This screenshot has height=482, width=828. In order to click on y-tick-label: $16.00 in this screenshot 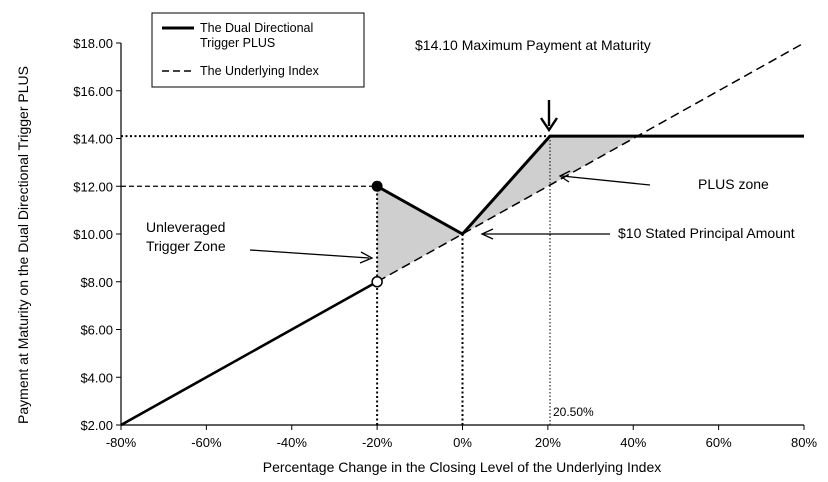, I will do `click(93, 91)`.